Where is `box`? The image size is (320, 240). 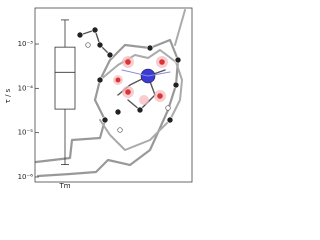
box is located at coordinates (65, 78).